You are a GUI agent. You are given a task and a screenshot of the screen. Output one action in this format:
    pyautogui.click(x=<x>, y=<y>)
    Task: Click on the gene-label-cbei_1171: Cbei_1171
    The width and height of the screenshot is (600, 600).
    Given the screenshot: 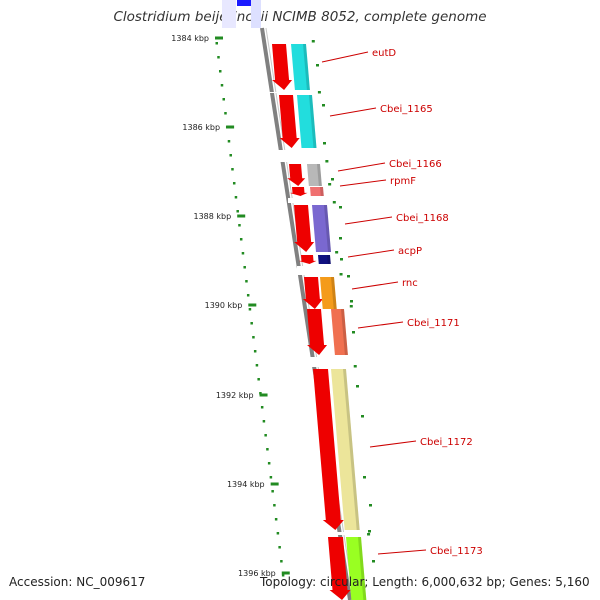 What is the action you would take?
    pyautogui.click(x=433, y=323)
    